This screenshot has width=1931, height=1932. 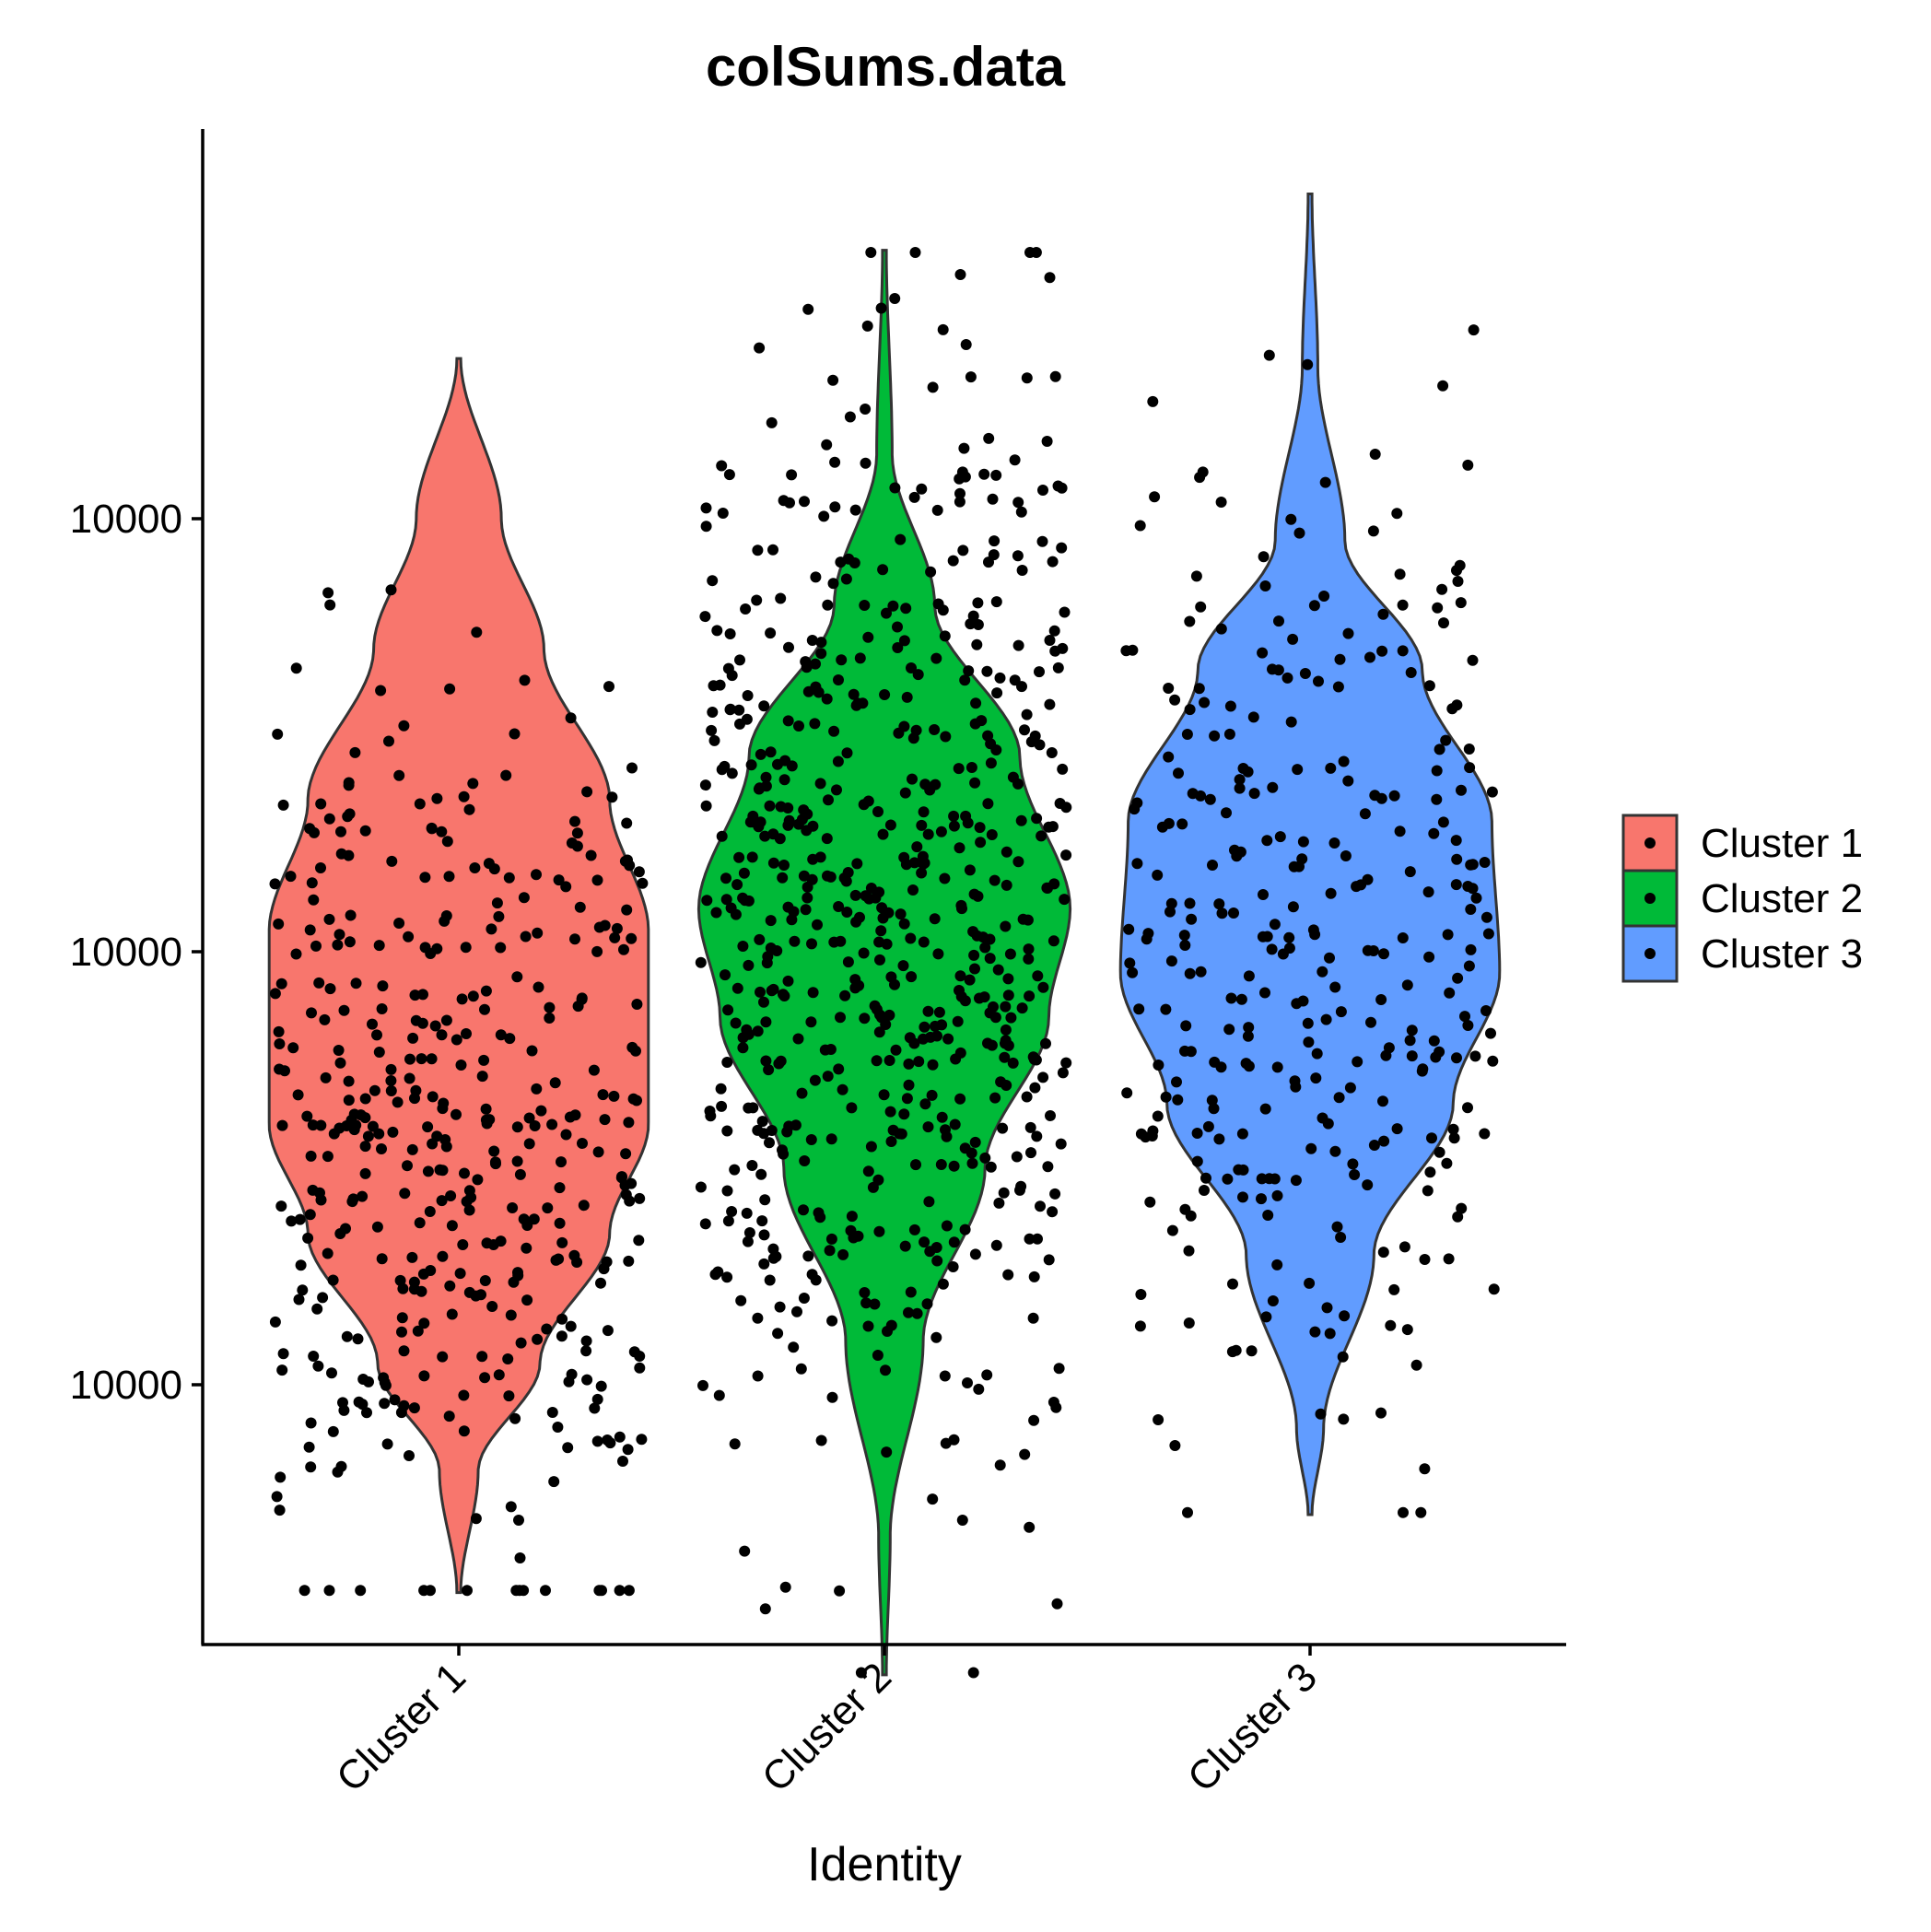 I want to click on y-tick-label: 10000, so click(x=126, y=953).